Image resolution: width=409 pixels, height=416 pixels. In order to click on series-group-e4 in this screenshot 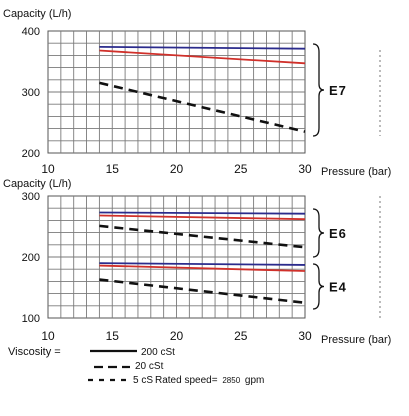, I will do `click(202, 283)`.